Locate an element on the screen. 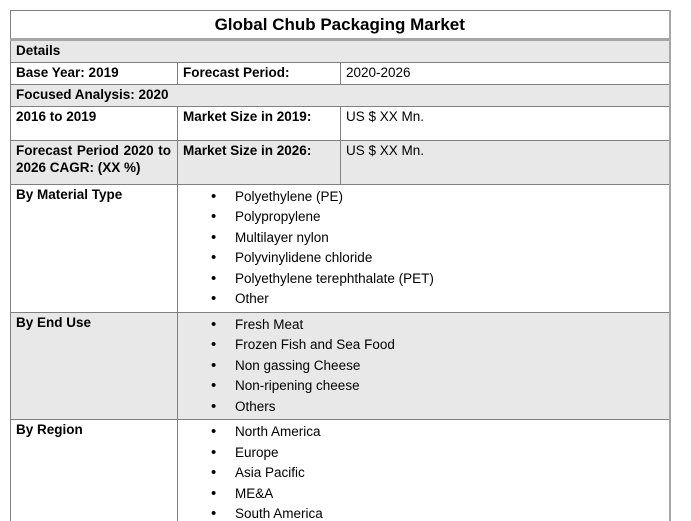 Image resolution: width=691 pixels, height=521 pixels. forecast-period-value: 2020-2026 is located at coordinates (505, 73).